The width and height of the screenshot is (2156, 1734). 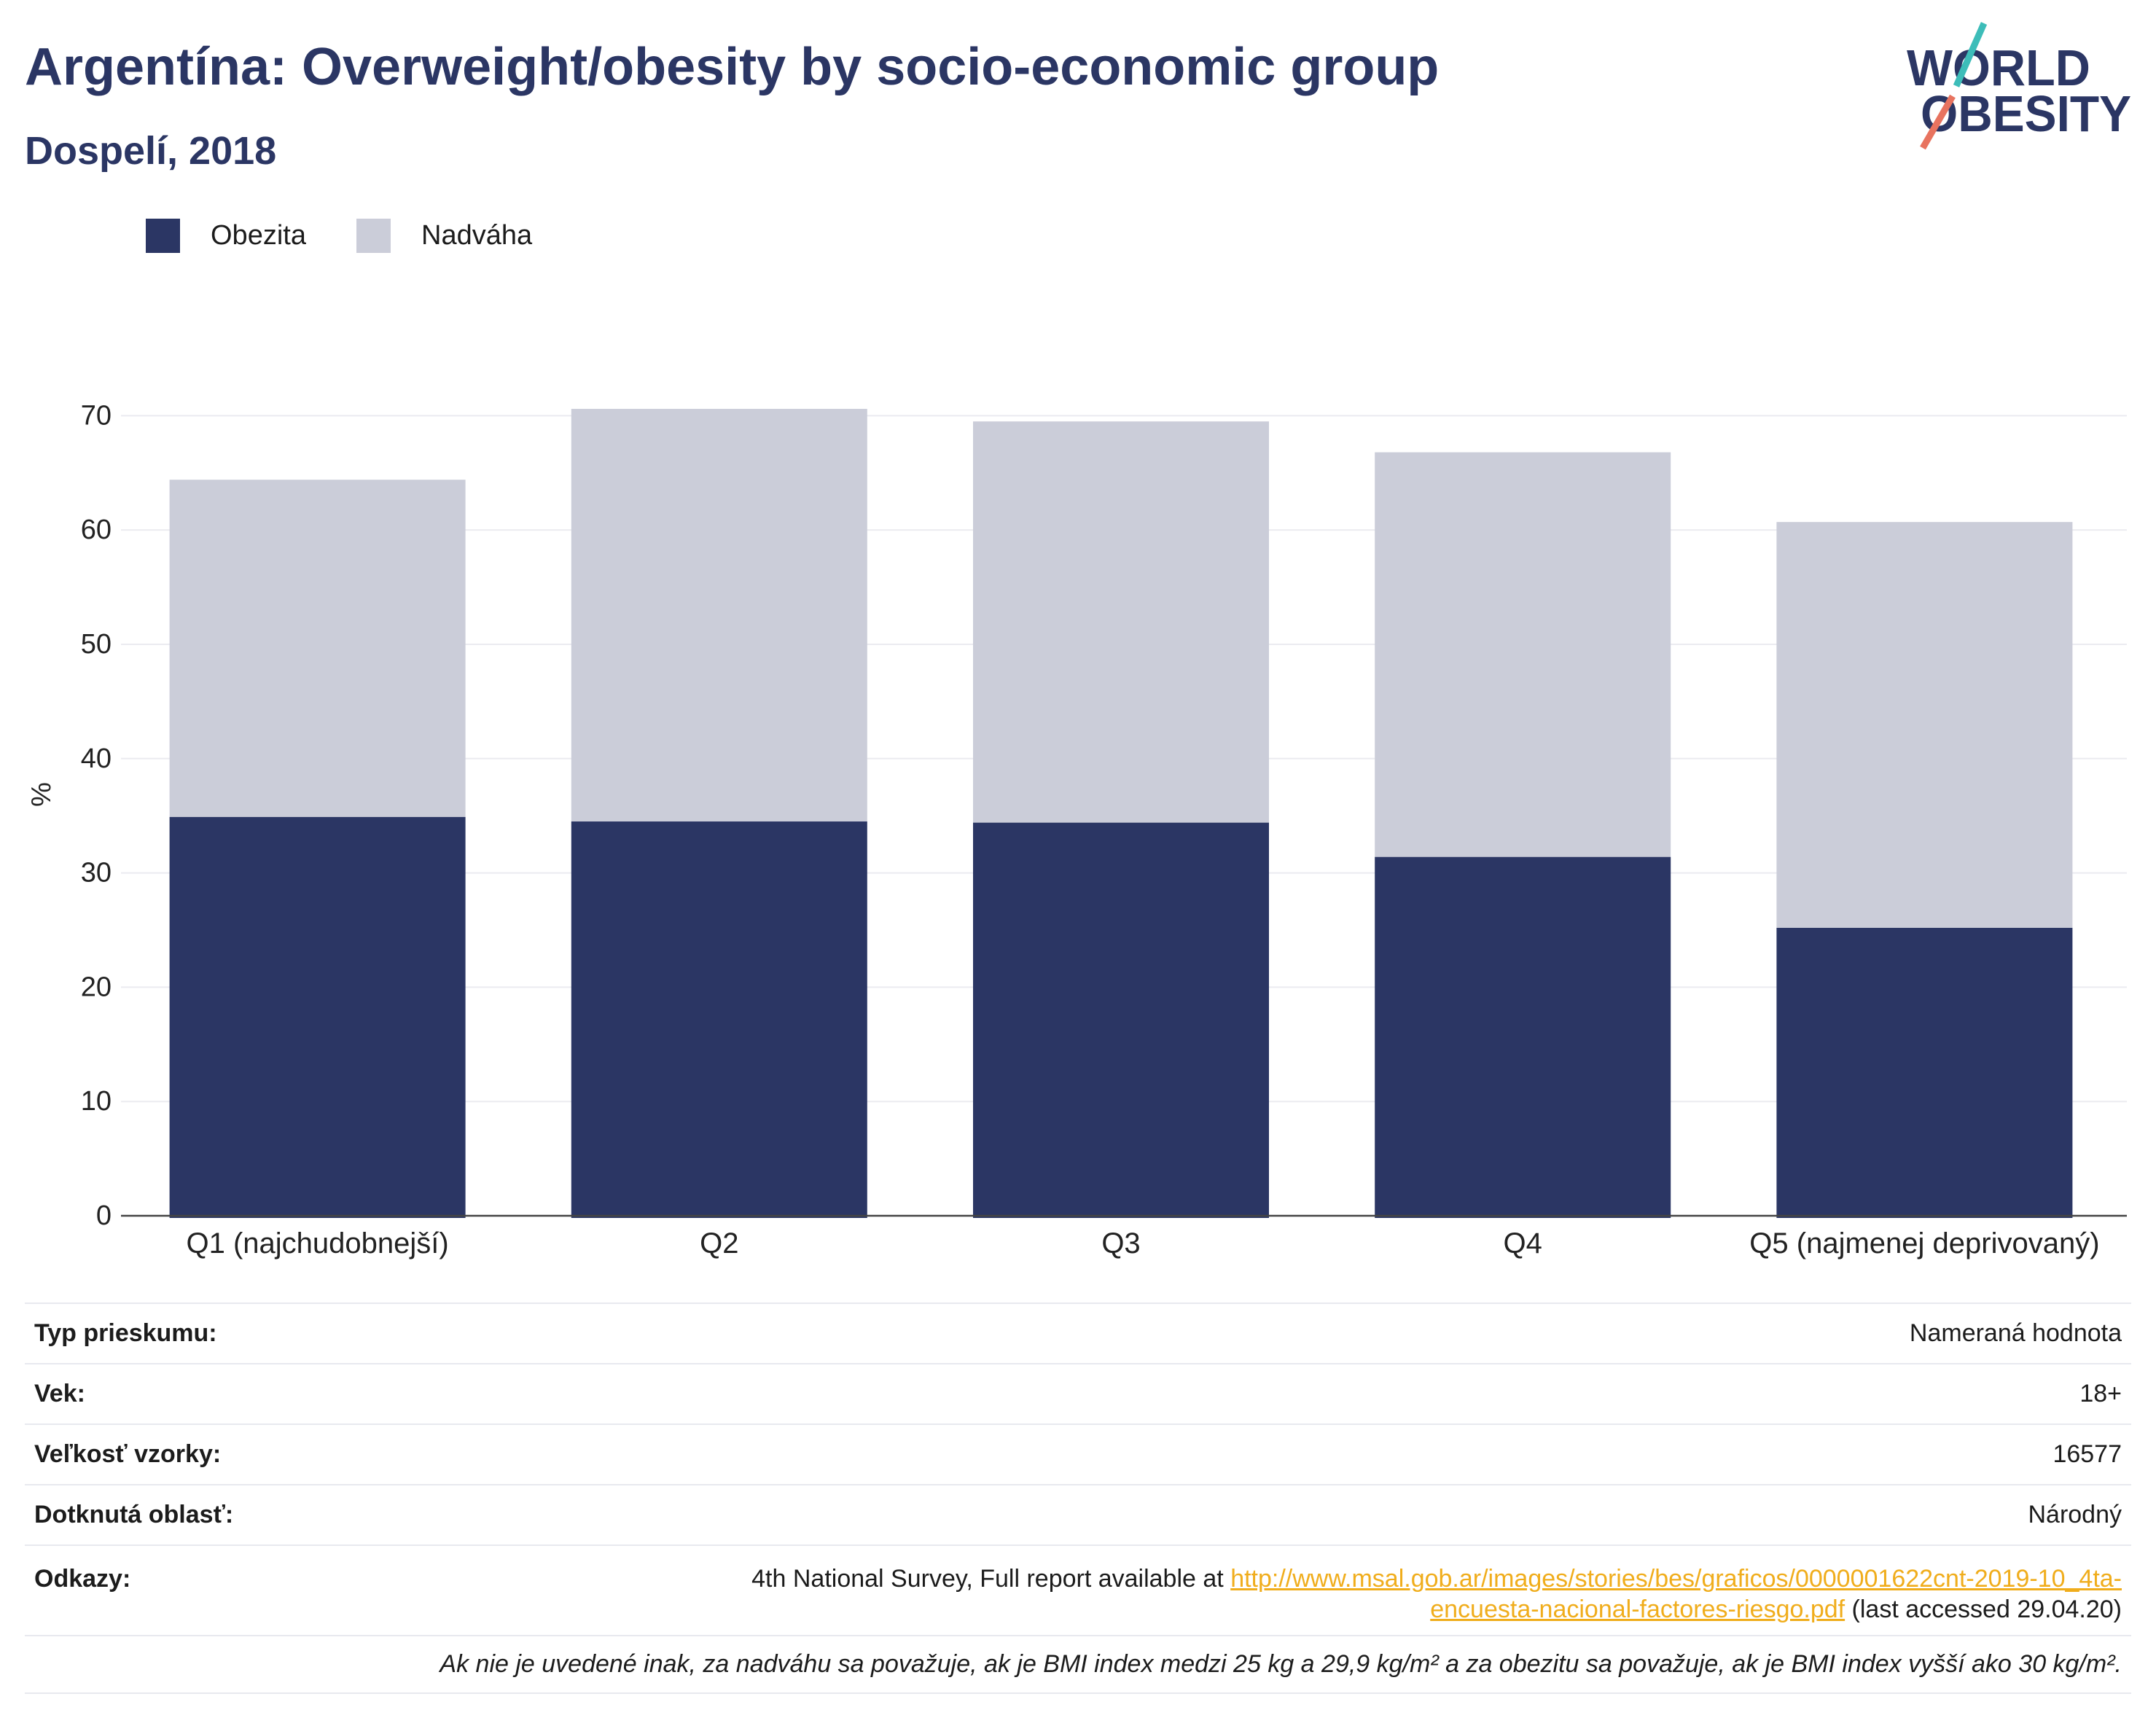 I want to click on details-label: Odkazy:, so click(x=83, y=1579).